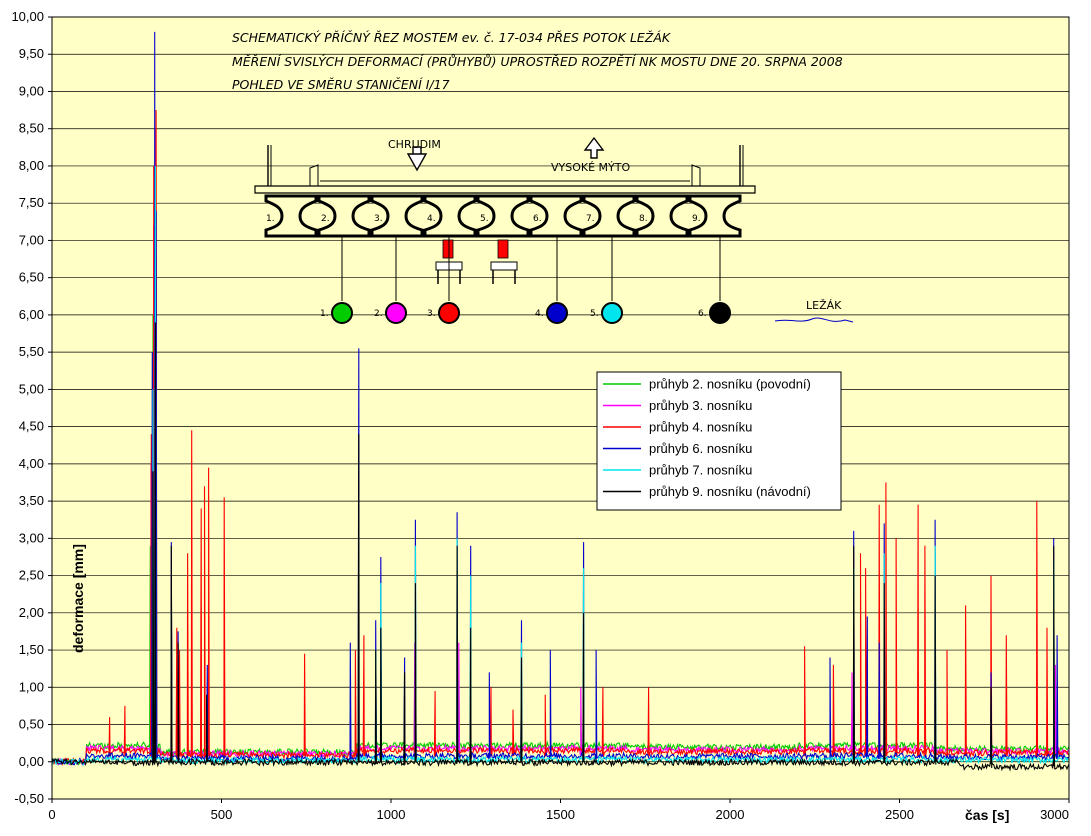  What do you see at coordinates (222, 814) in the screenshot?
I see `x-tick-label: 500` at bounding box center [222, 814].